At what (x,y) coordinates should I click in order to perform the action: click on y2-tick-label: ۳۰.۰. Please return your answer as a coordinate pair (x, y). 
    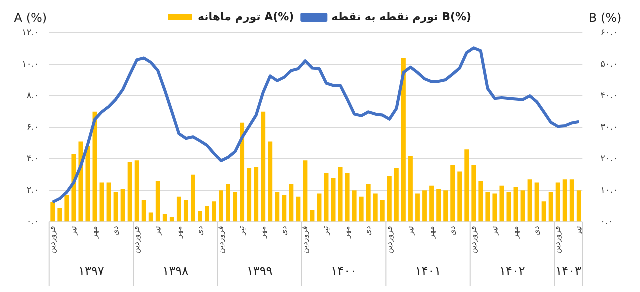
    Looking at the image, I should click on (609, 127).